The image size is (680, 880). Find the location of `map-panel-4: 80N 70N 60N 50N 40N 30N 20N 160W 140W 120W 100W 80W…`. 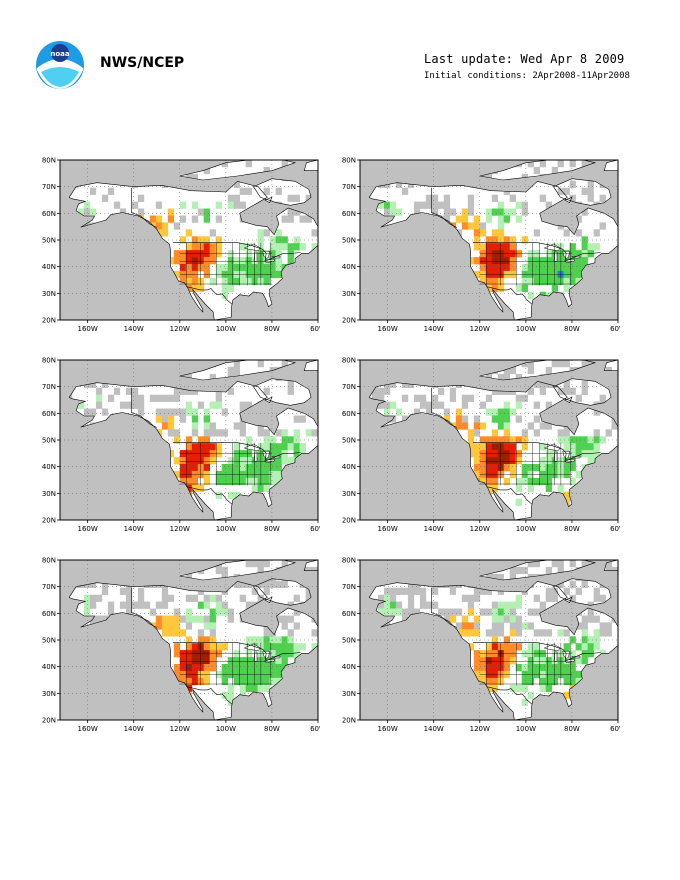

map-panel-4: 80N 70N 60N 50N 40N 30N 20N 160W 140W 120W 100W 80W… is located at coordinates (480, 445).